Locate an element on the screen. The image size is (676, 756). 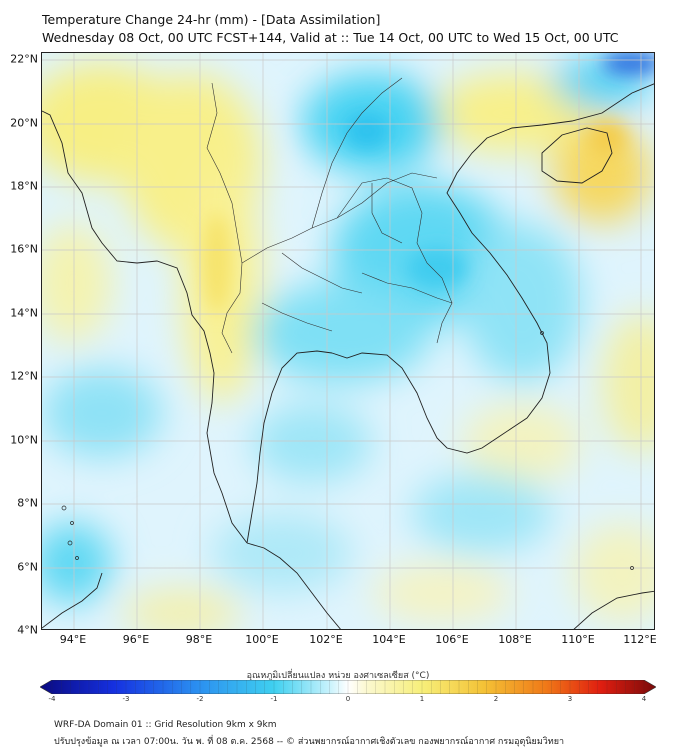
colorbar-tick-label: 1 is located at coordinates (422, 699).